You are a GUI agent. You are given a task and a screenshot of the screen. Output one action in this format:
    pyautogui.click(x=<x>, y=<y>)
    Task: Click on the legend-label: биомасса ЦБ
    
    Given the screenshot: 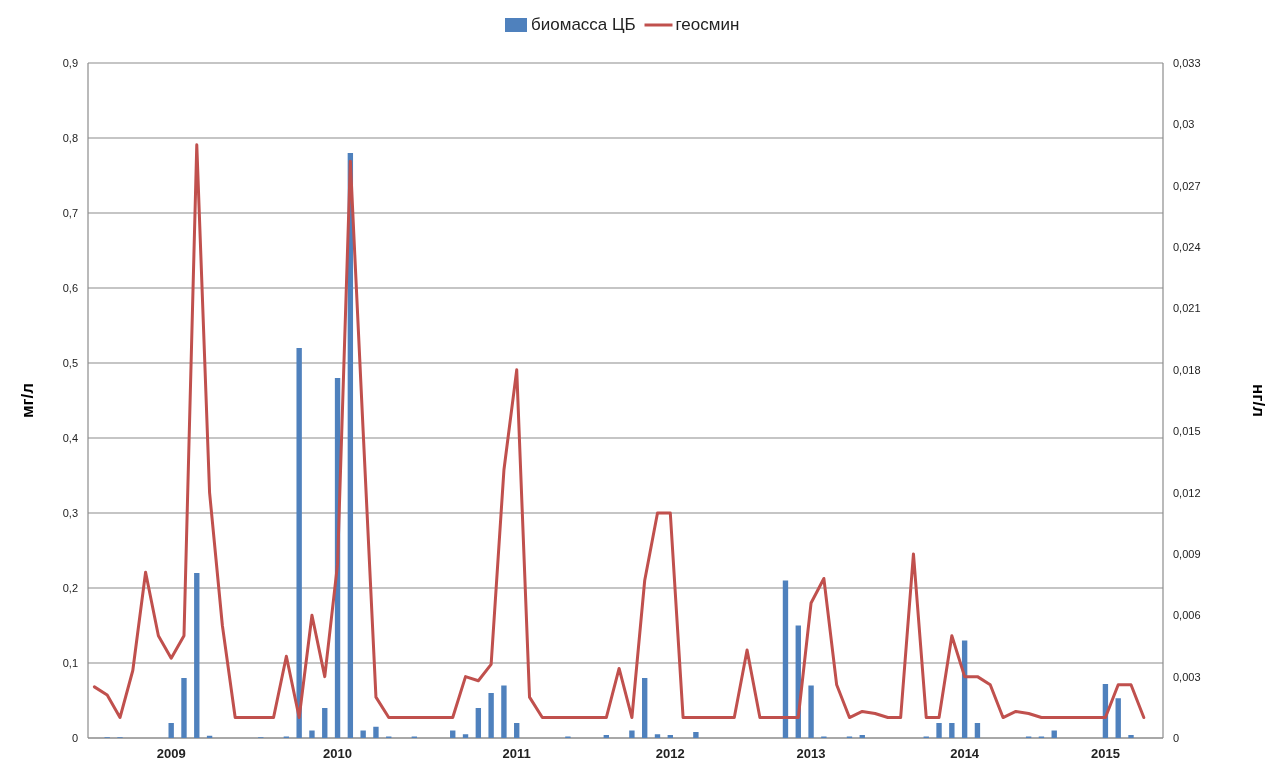 What is the action you would take?
    pyautogui.click(x=583, y=24)
    